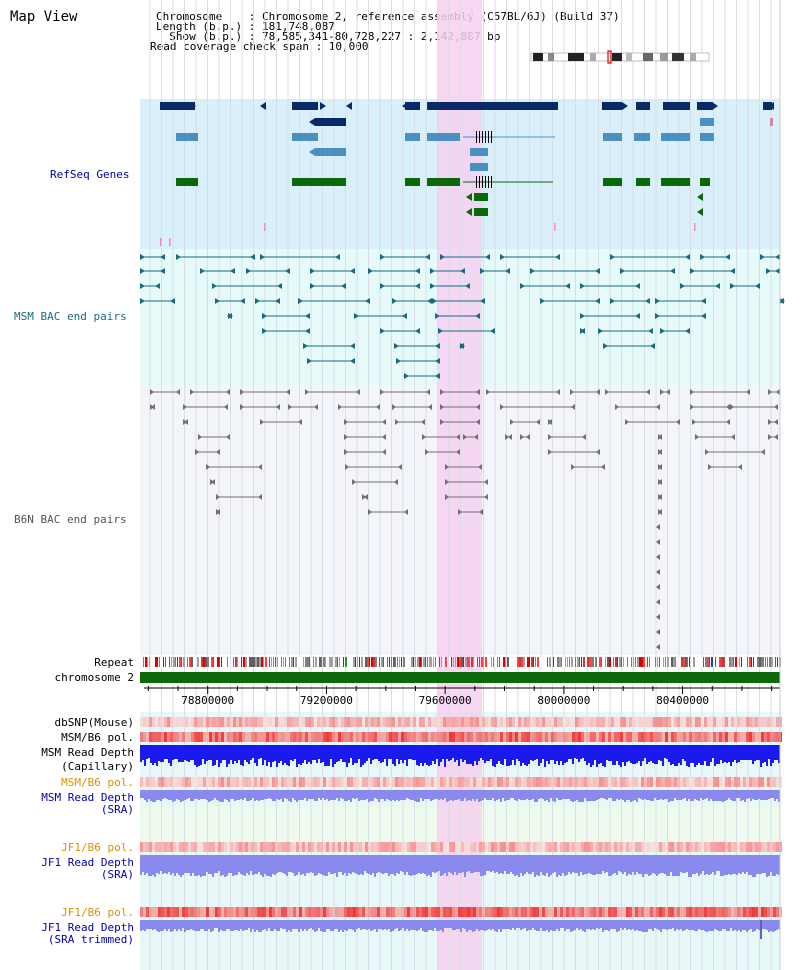 This screenshot has width=800, height=970. What do you see at coordinates (462, 316) in the screenshot?
I see `msm-bac-pairs-track` at bounding box center [462, 316].